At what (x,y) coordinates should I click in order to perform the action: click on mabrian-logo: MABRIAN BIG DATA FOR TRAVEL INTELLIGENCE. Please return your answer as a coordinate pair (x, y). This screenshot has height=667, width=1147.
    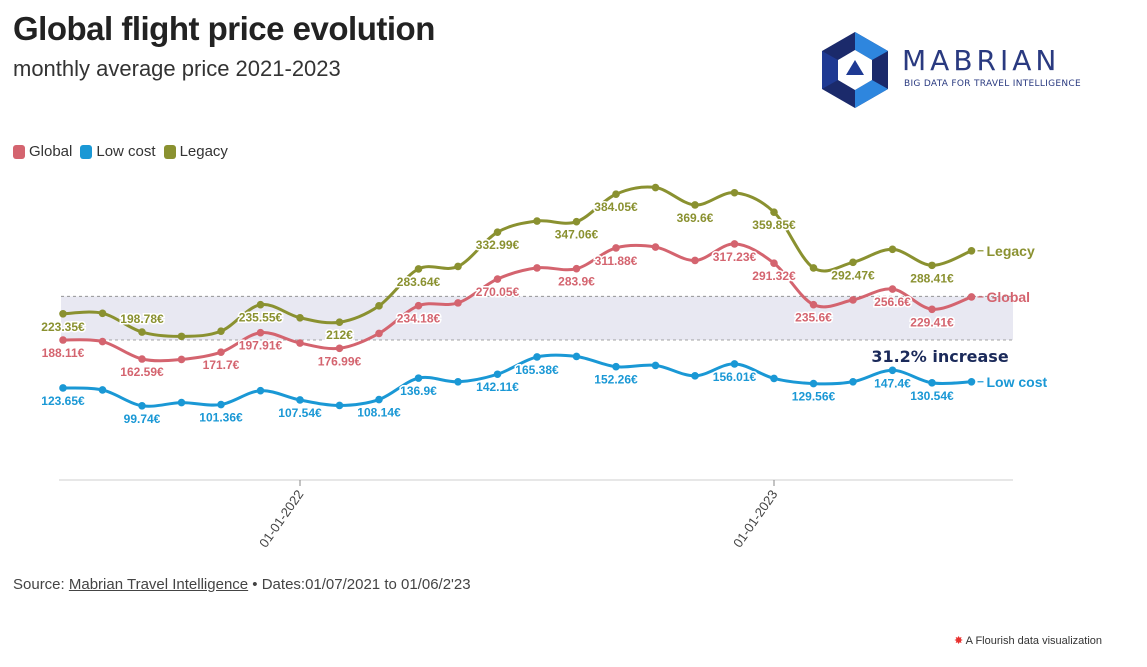
    Looking at the image, I should click on (970, 70).